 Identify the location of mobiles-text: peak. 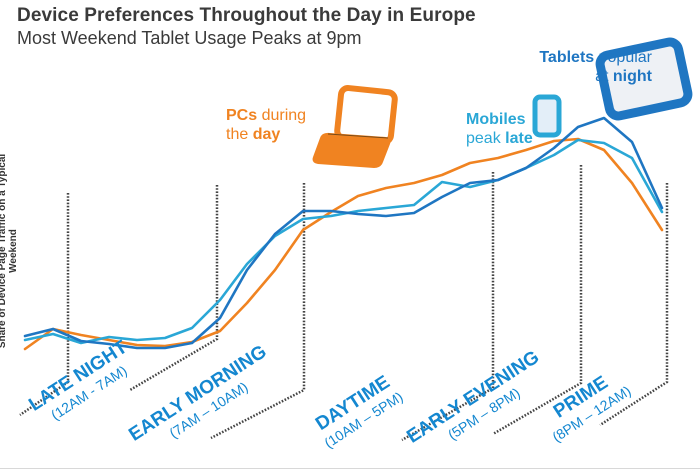
(486, 138).